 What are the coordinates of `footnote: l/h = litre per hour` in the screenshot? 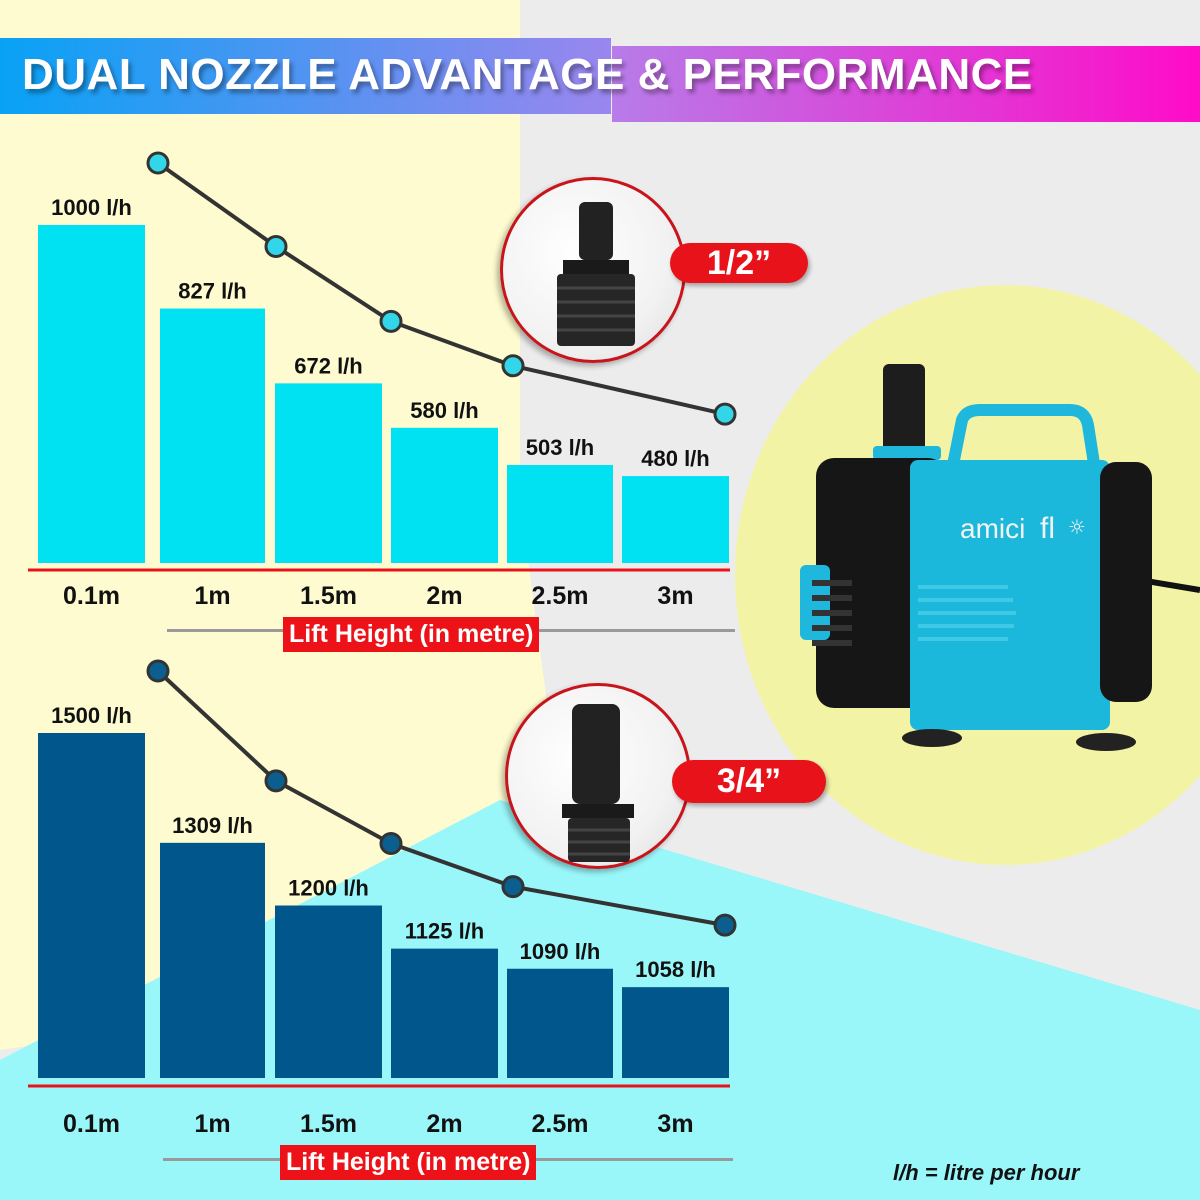 It's located at (986, 1172).